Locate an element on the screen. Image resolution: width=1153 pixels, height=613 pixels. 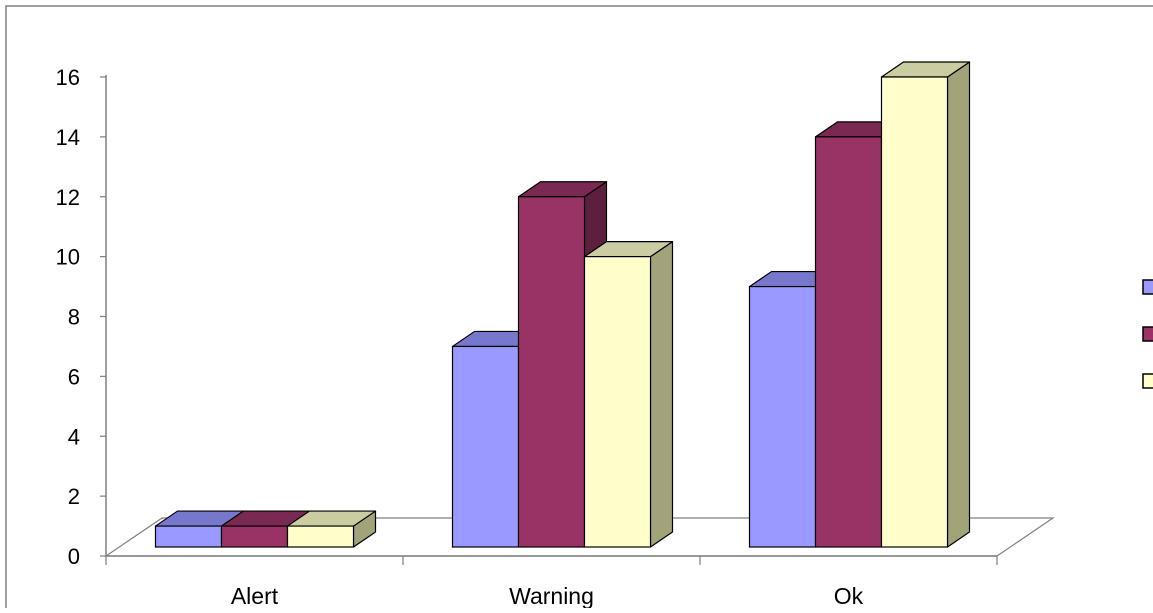
x-tick-label: Alert is located at coordinates (255, 595).